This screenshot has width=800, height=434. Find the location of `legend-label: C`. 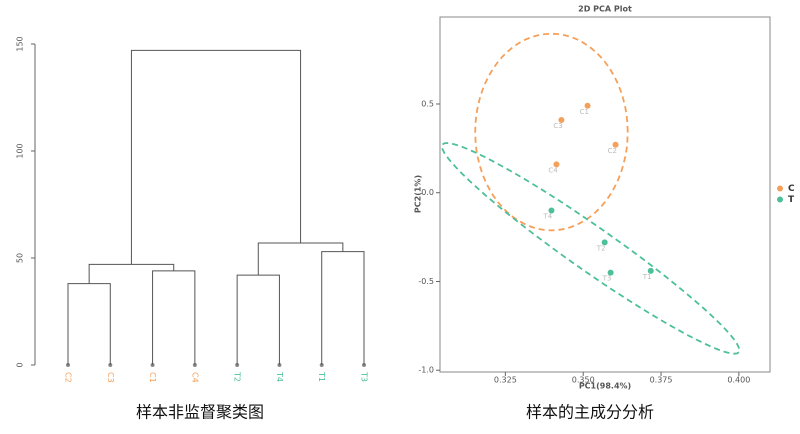

legend-label: C is located at coordinates (791, 189).